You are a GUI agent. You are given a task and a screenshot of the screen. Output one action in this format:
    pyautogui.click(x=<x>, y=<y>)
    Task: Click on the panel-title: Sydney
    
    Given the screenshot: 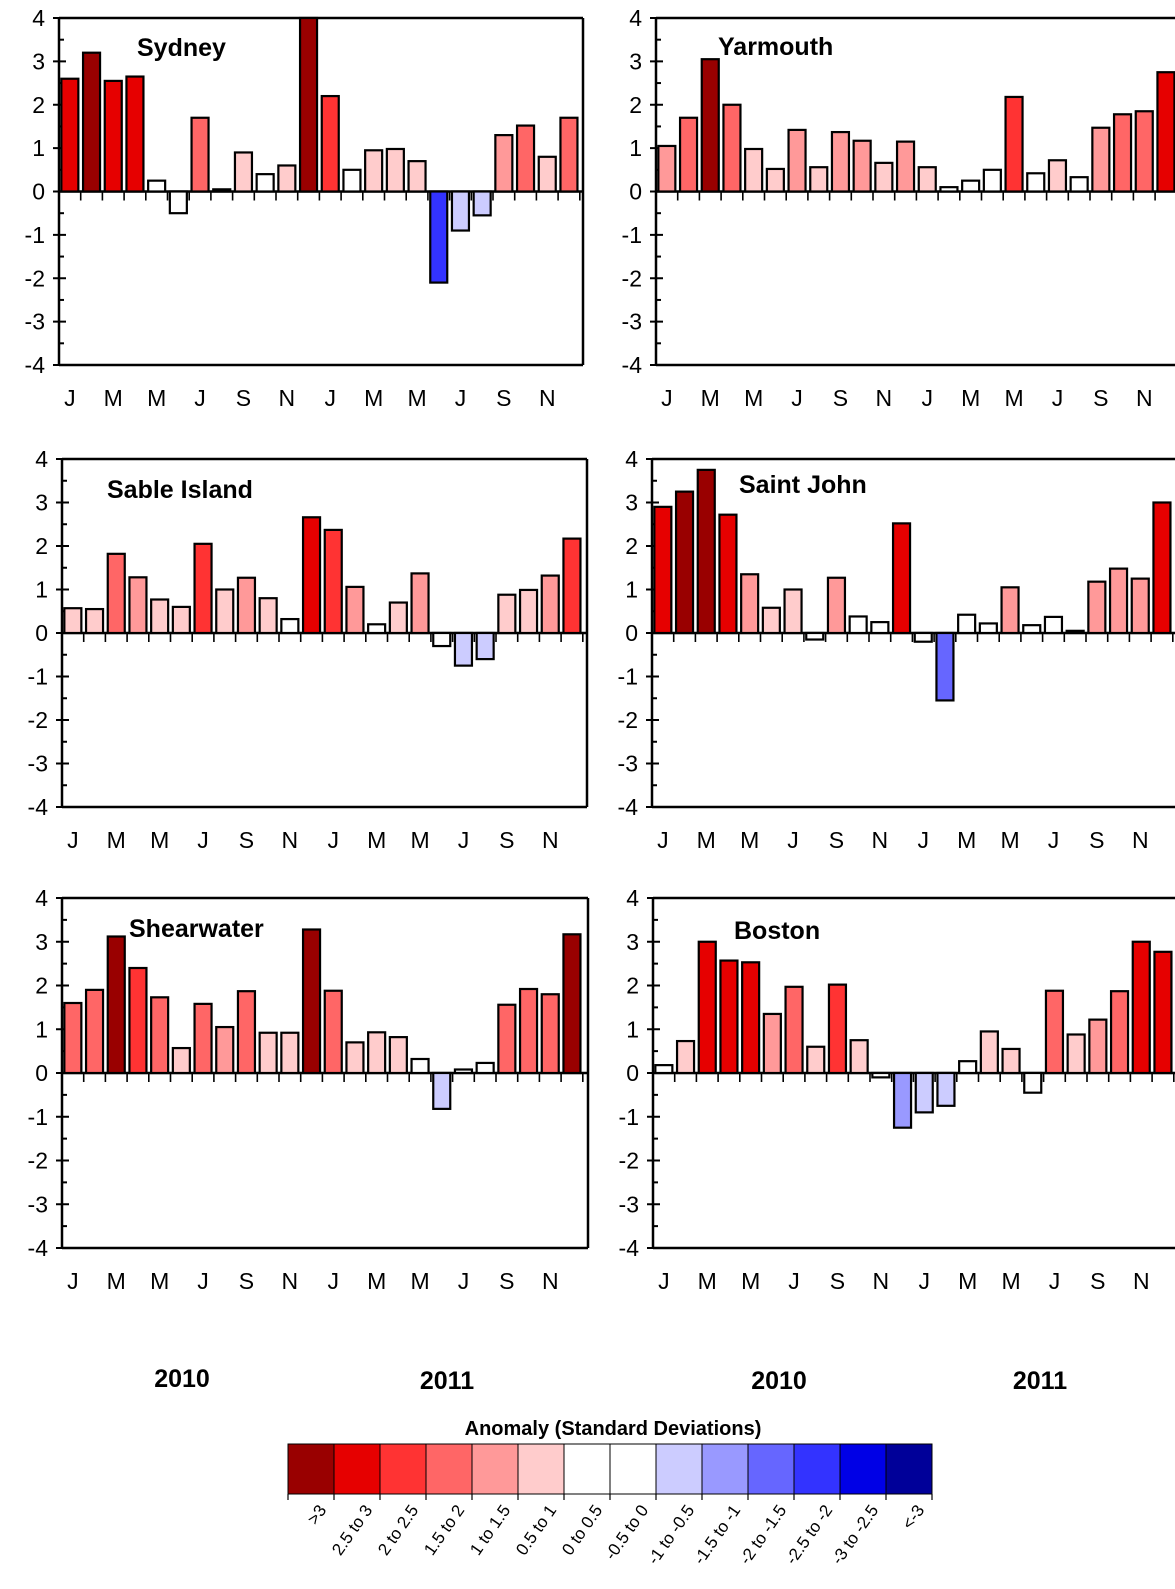 What is the action you would take?
    pyautogui.click(x=181, y=48)
    